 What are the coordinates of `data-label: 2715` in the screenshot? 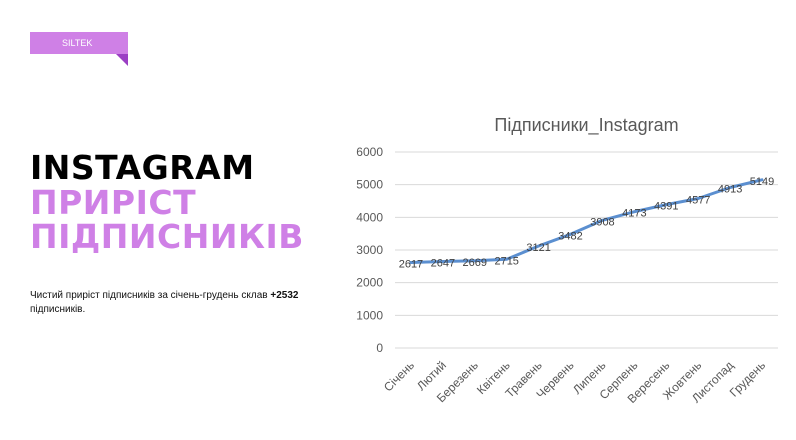 It's located at (506, 261).